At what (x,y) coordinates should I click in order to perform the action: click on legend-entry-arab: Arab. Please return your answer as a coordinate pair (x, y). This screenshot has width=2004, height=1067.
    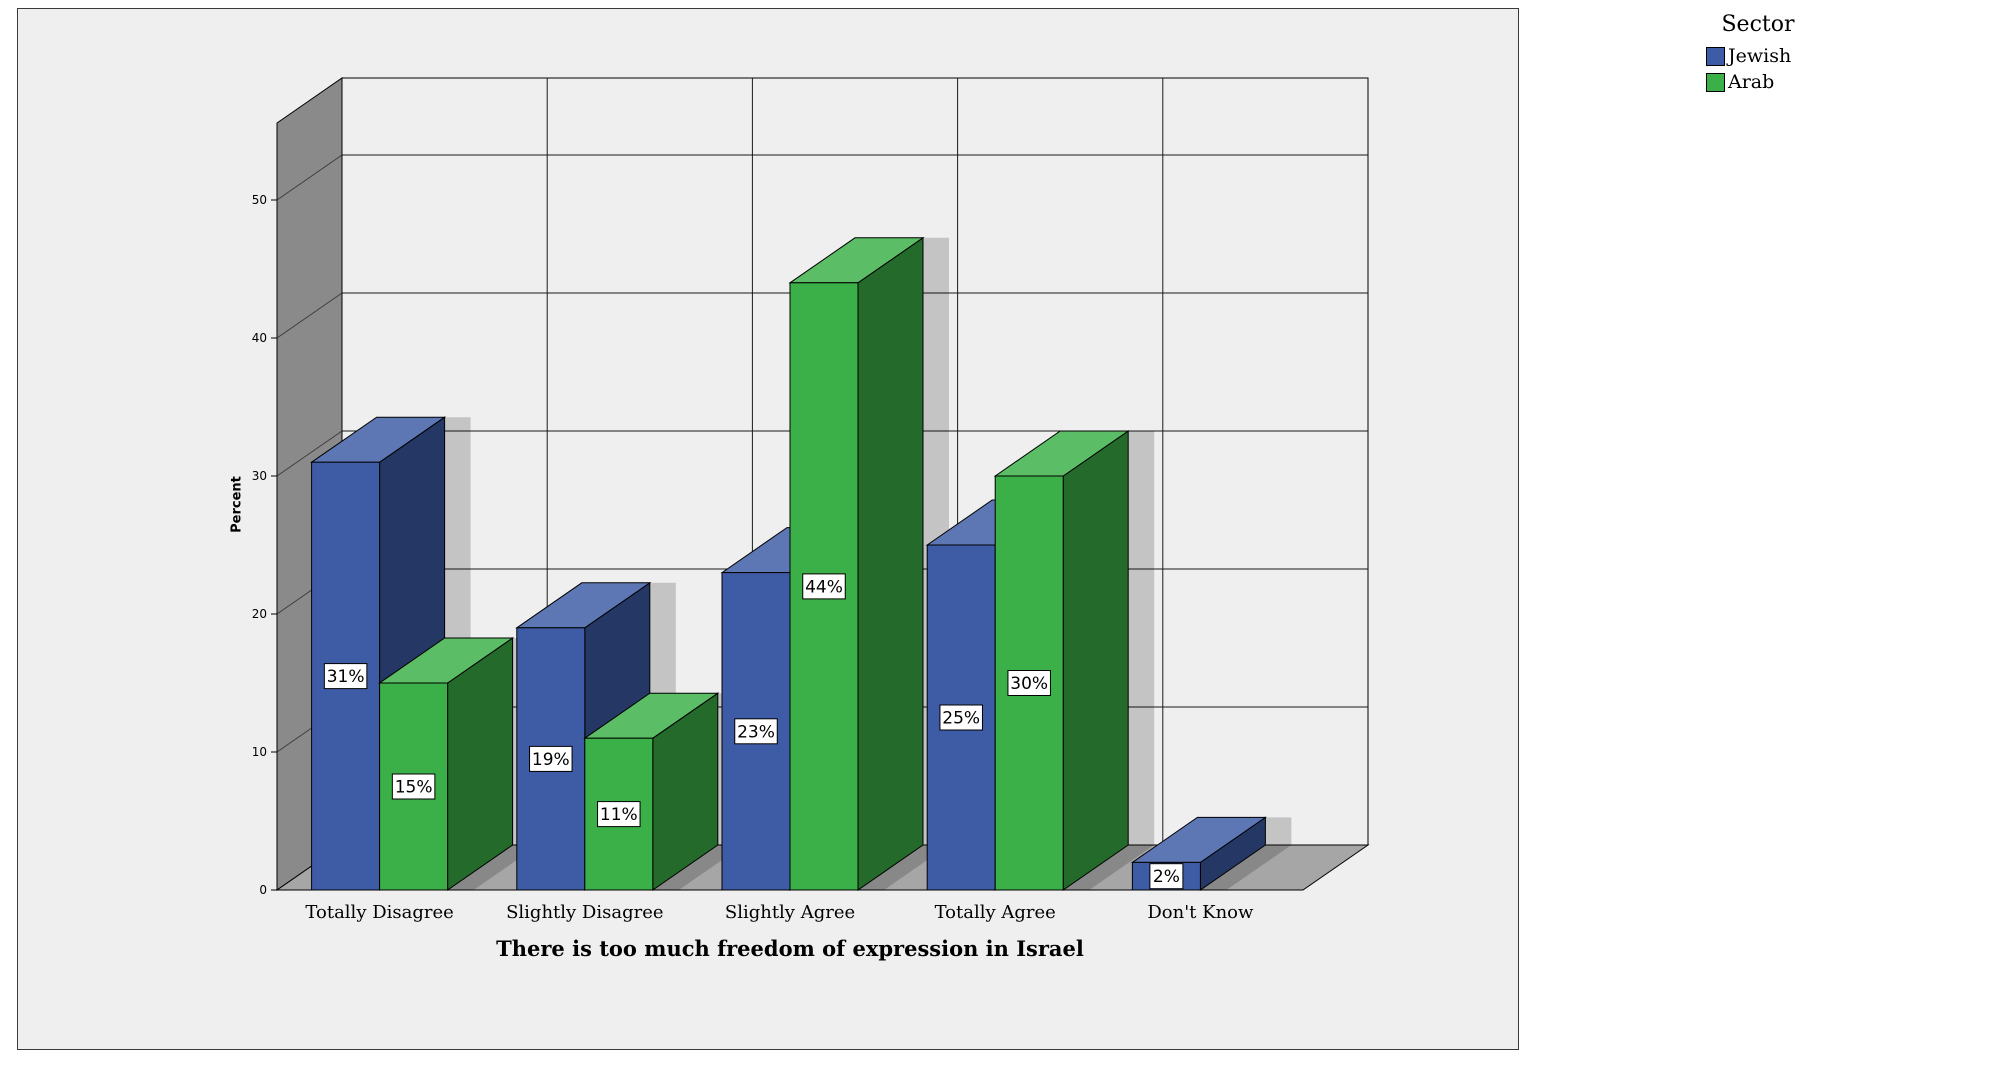
    Looking at the image, I should click on (1771, 82).